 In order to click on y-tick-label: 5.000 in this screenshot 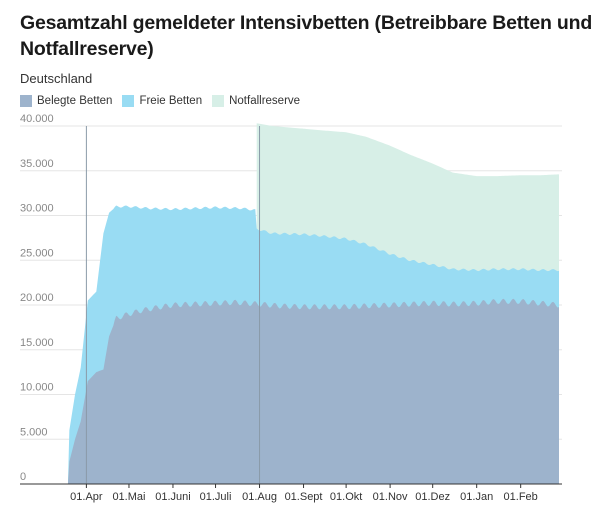, I will do `click(34, 432)`.